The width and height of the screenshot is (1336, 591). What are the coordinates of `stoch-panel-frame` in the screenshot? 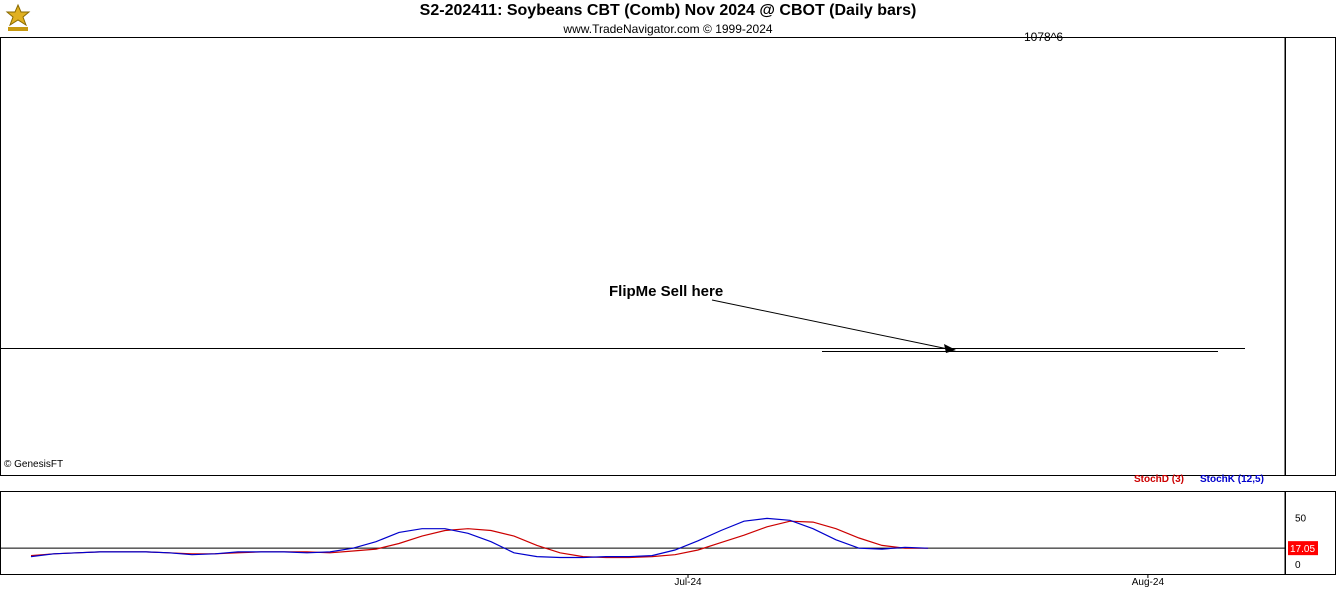 It's located at (643, 533).